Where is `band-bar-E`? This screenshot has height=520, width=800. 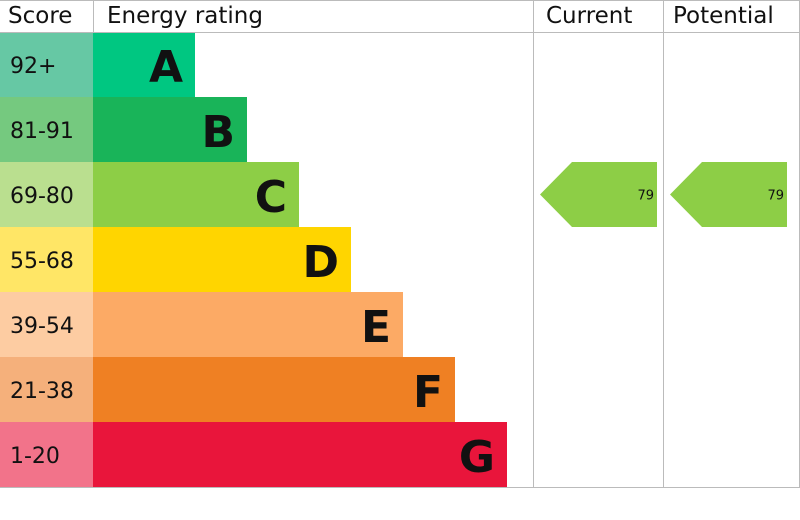
band-bar-E is located at coordinates (248, 324).